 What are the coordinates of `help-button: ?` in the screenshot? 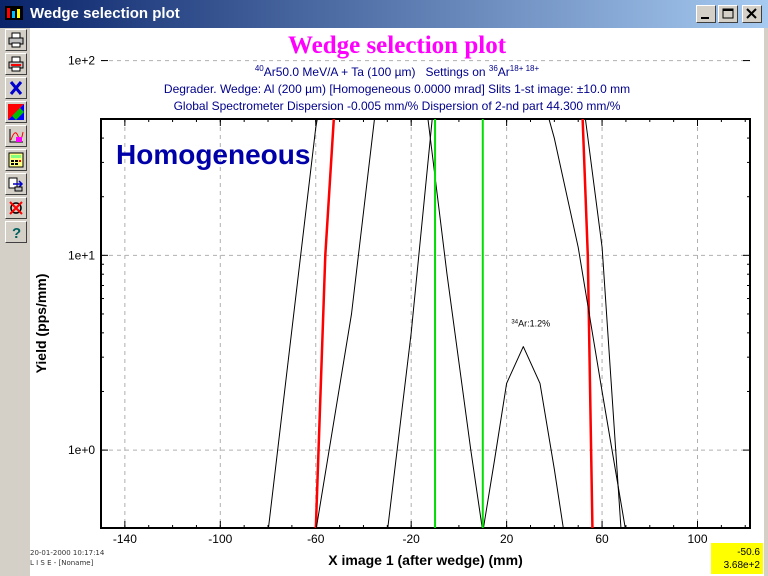 It's located at (16, 232).